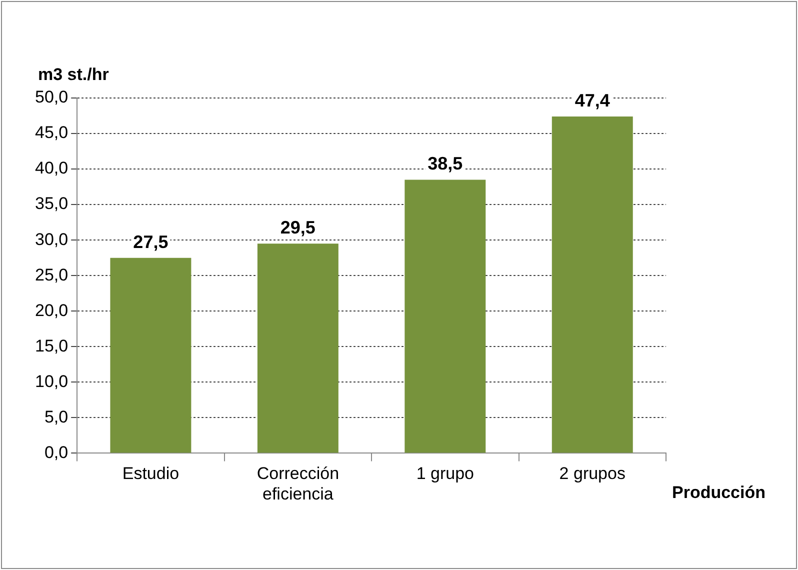 The height and width of the screenshot is (570, 798). Describe the element at coordinates (56, 452) in the screenshot. I see `y-tick-label: 0,0` at that location.